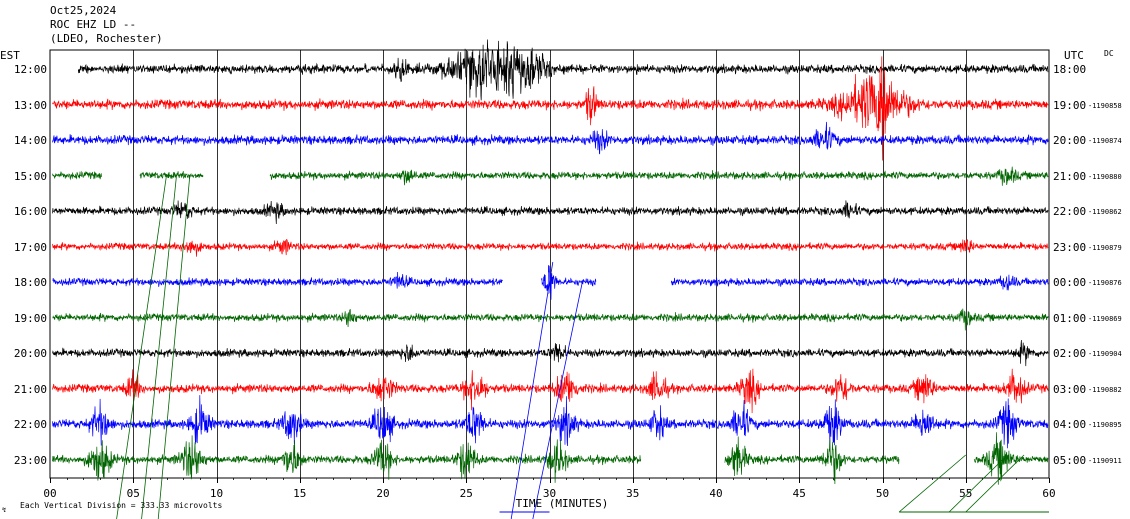  What do you see at coordinates (1069, 460) in the screenshot?
I see `utc-label-11: 05:00` at bounding box center [1069, 460].